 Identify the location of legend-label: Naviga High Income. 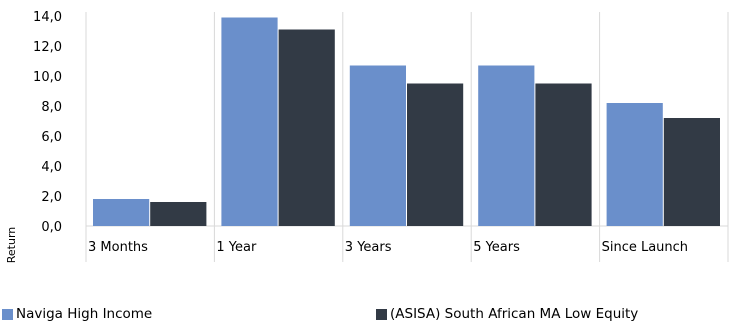
(84, 314).